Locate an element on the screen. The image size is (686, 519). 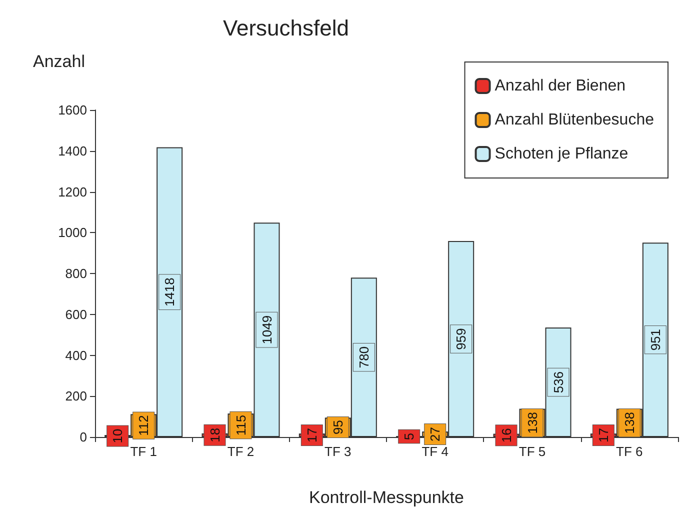
legend-label: Anzahl der Bienen is located at coordinates (560, 86).